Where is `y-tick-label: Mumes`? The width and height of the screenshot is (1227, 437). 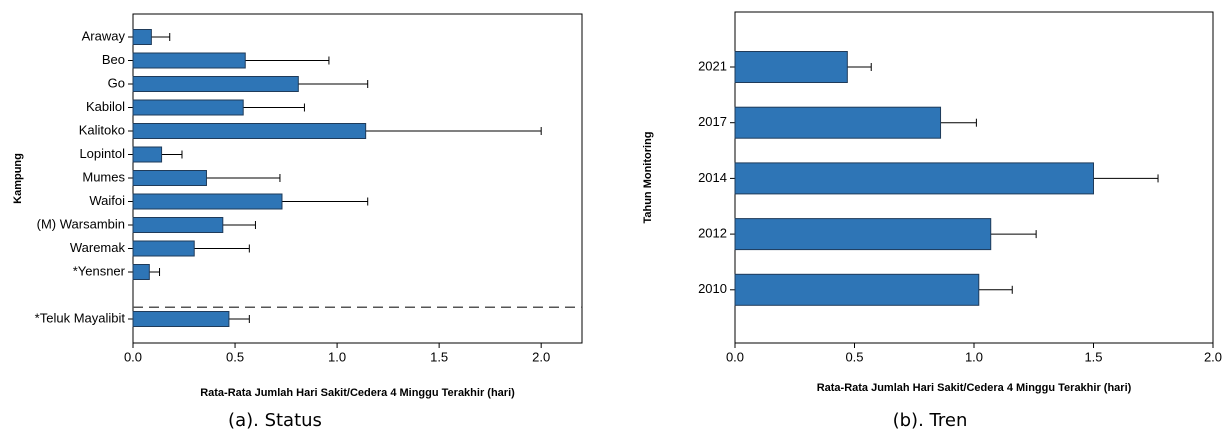 y-tick-label: Mumes is located at coordinates (103, 176).